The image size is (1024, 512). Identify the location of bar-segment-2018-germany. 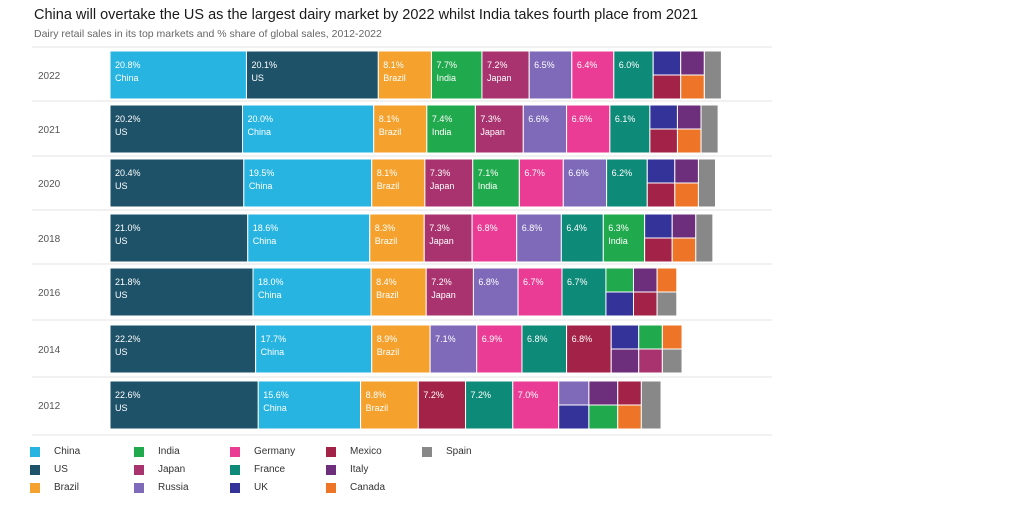
(494, 238).